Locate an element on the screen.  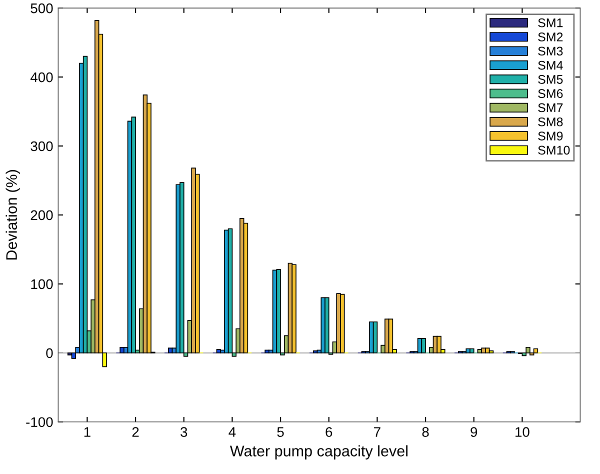
x-tick-label: 4 is located at coordinates (232, 432).